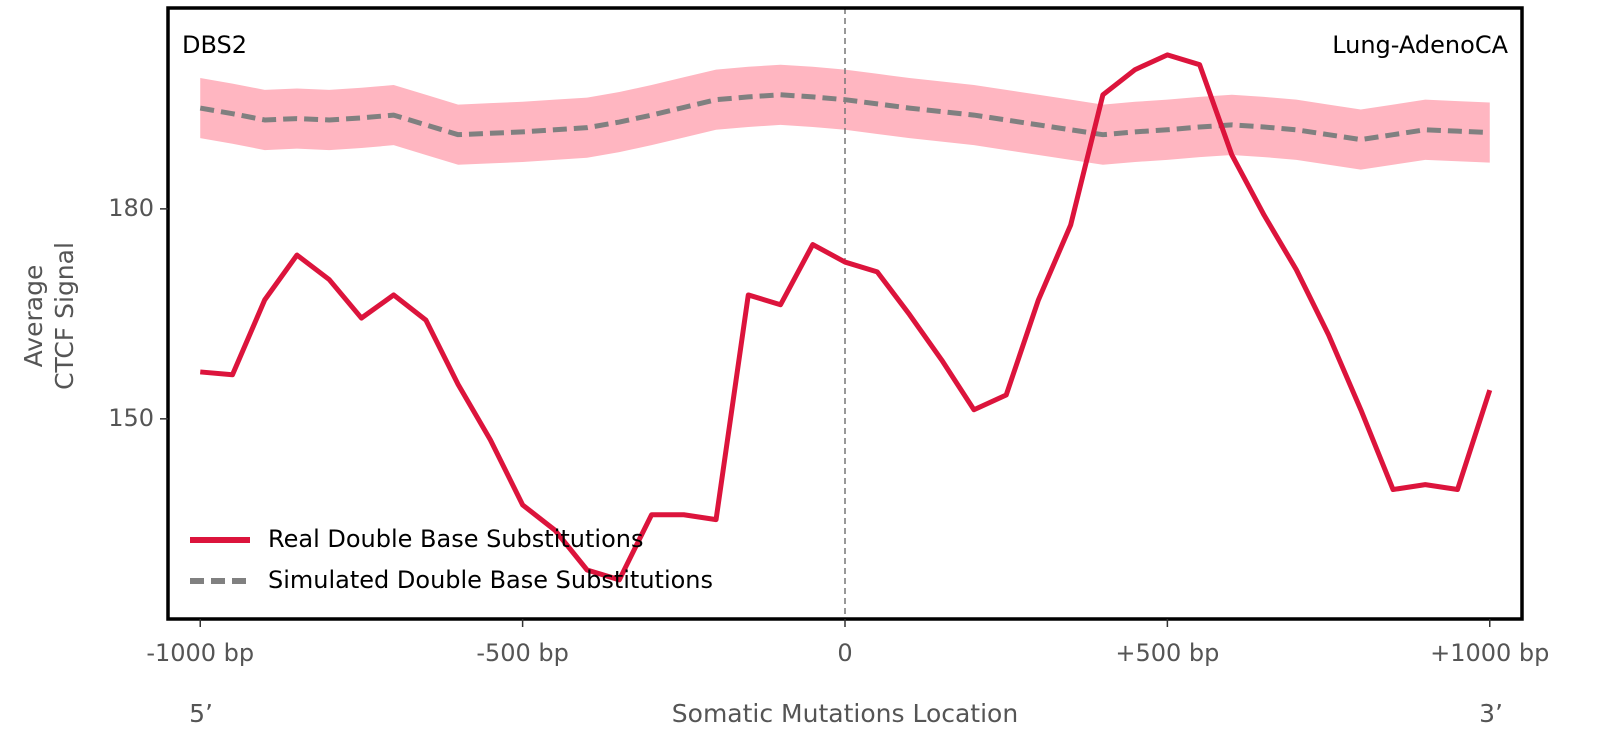 The image size is (1603, 756). What do you see at coordinates (131, 208) in the screenshot?
I see `y-tick-label: 180` at bounding box center [131, 208].